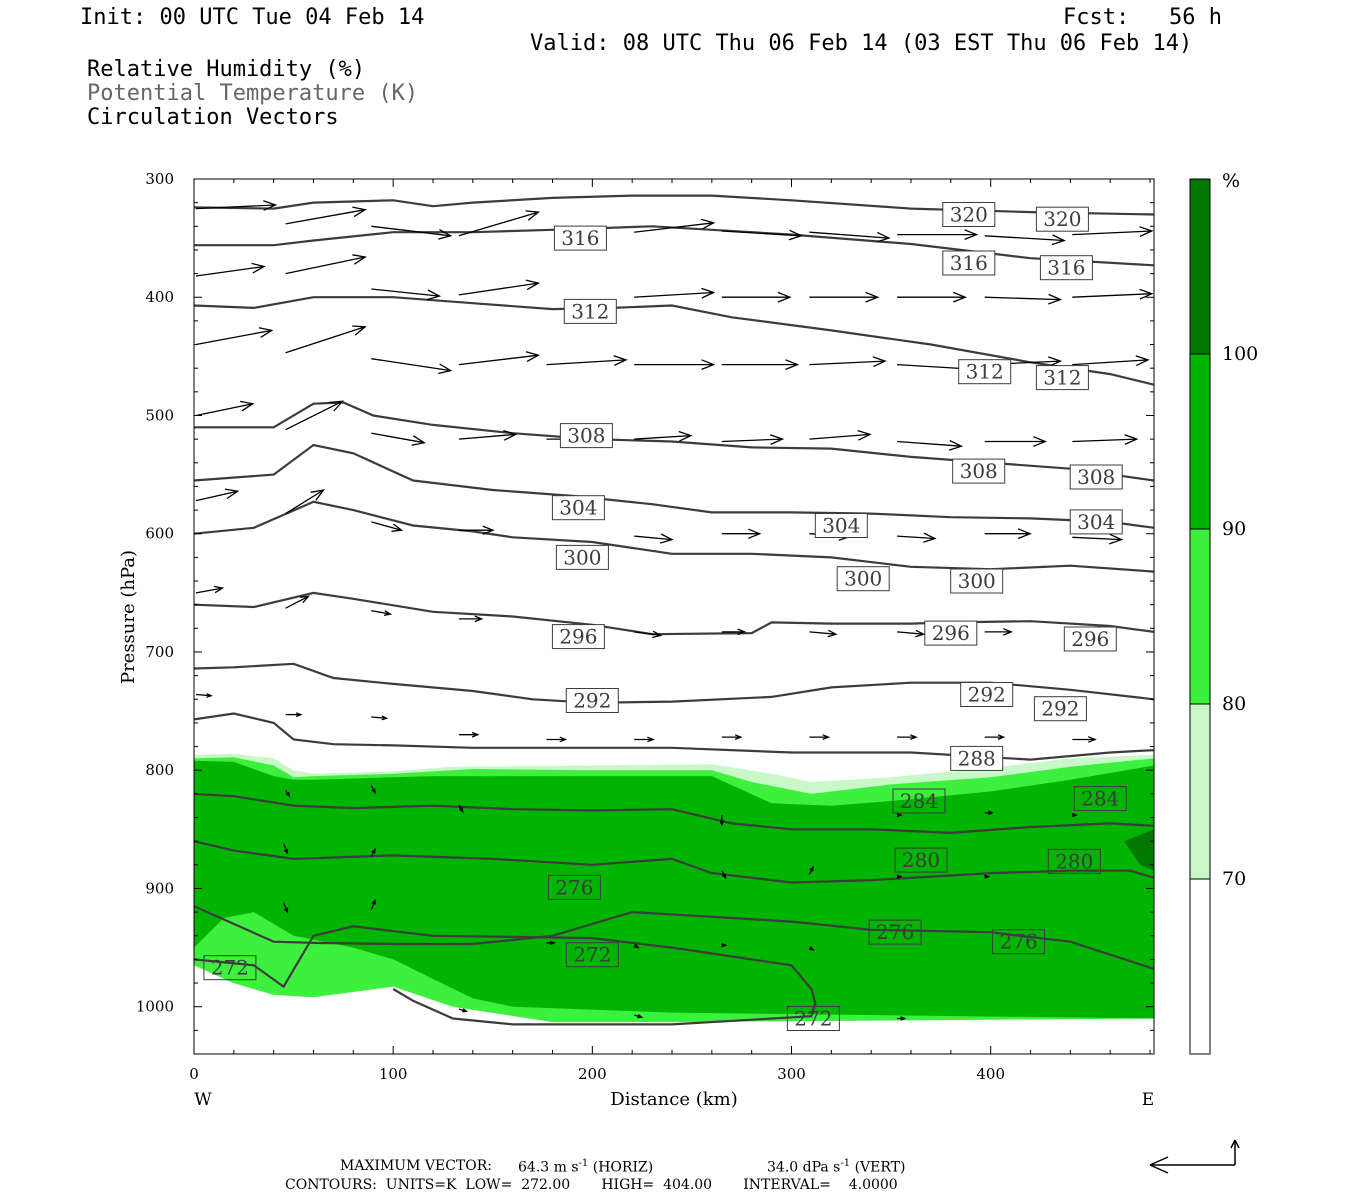 The height and width of the screenshot is (1200, 1350). I want to click on contour-label-text: 300, so click(977, 581).